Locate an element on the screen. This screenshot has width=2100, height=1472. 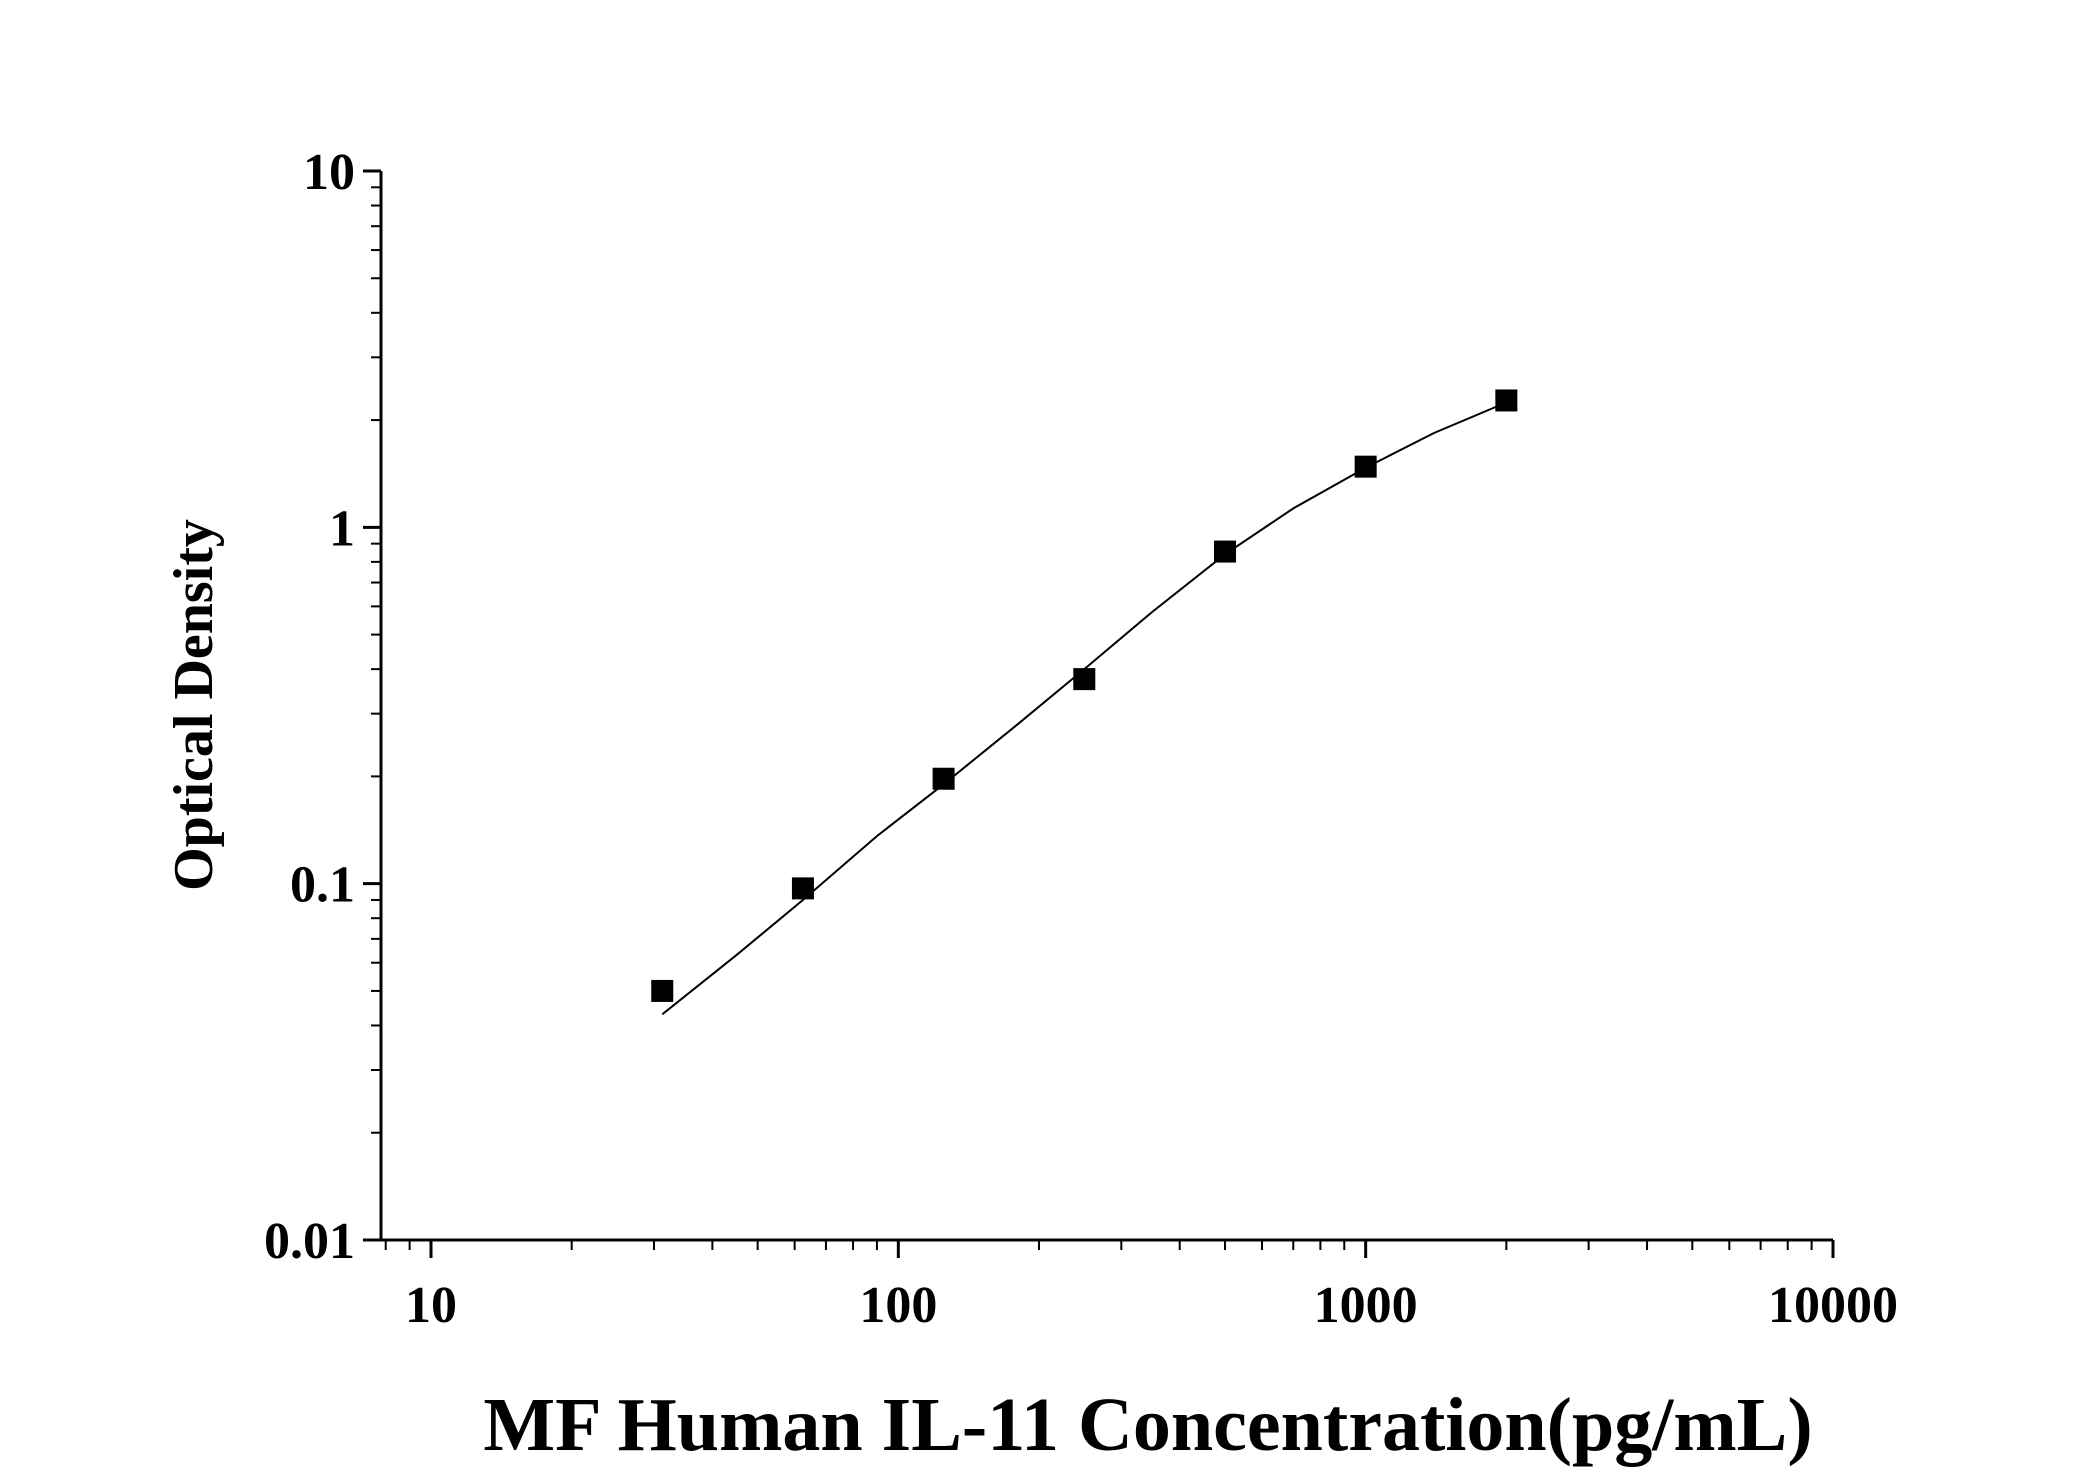
x-tick-label: 10 is located at coordinates (431, 1305).